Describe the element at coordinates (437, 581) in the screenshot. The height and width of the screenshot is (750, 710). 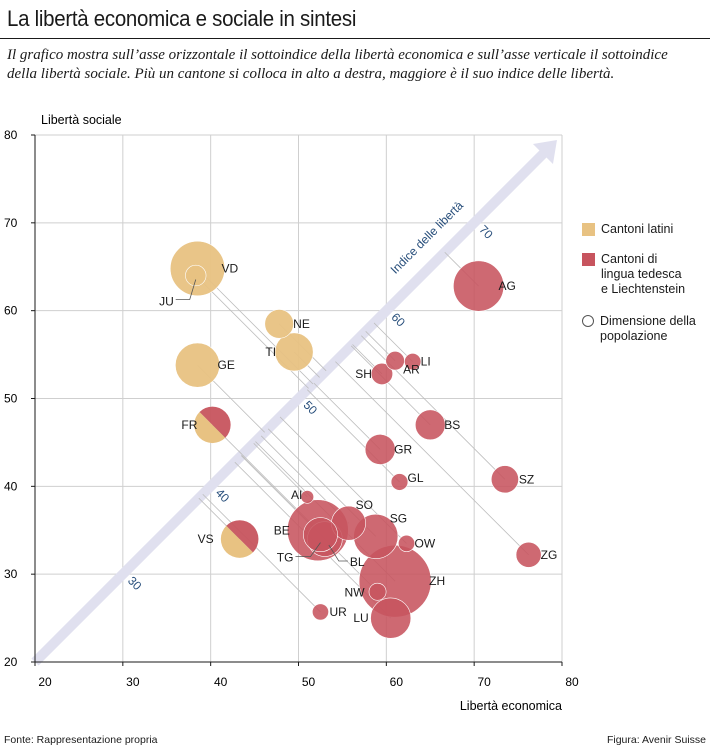
I see `label-ZH: ZH` at that location.